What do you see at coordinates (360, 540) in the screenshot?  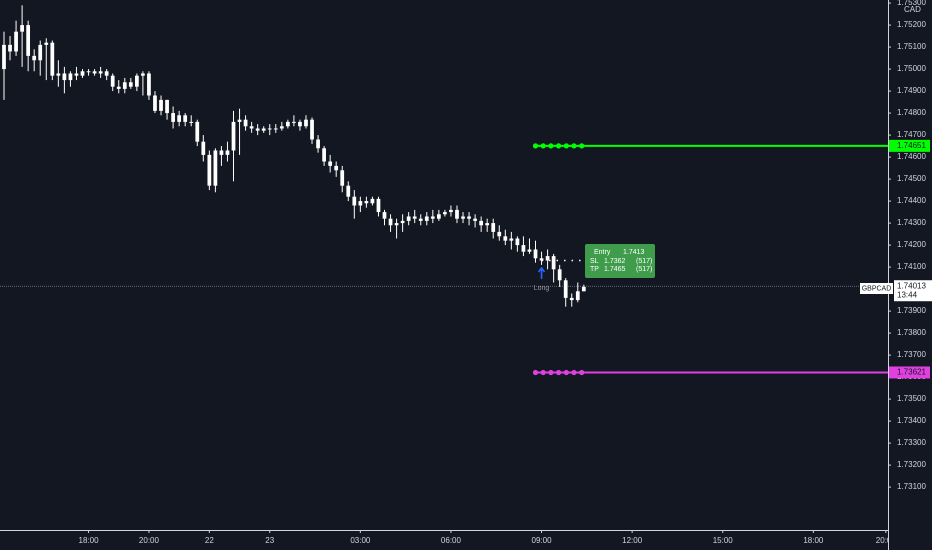 I see `x-tick-label: 03:00` at bounding box center [360, 540].